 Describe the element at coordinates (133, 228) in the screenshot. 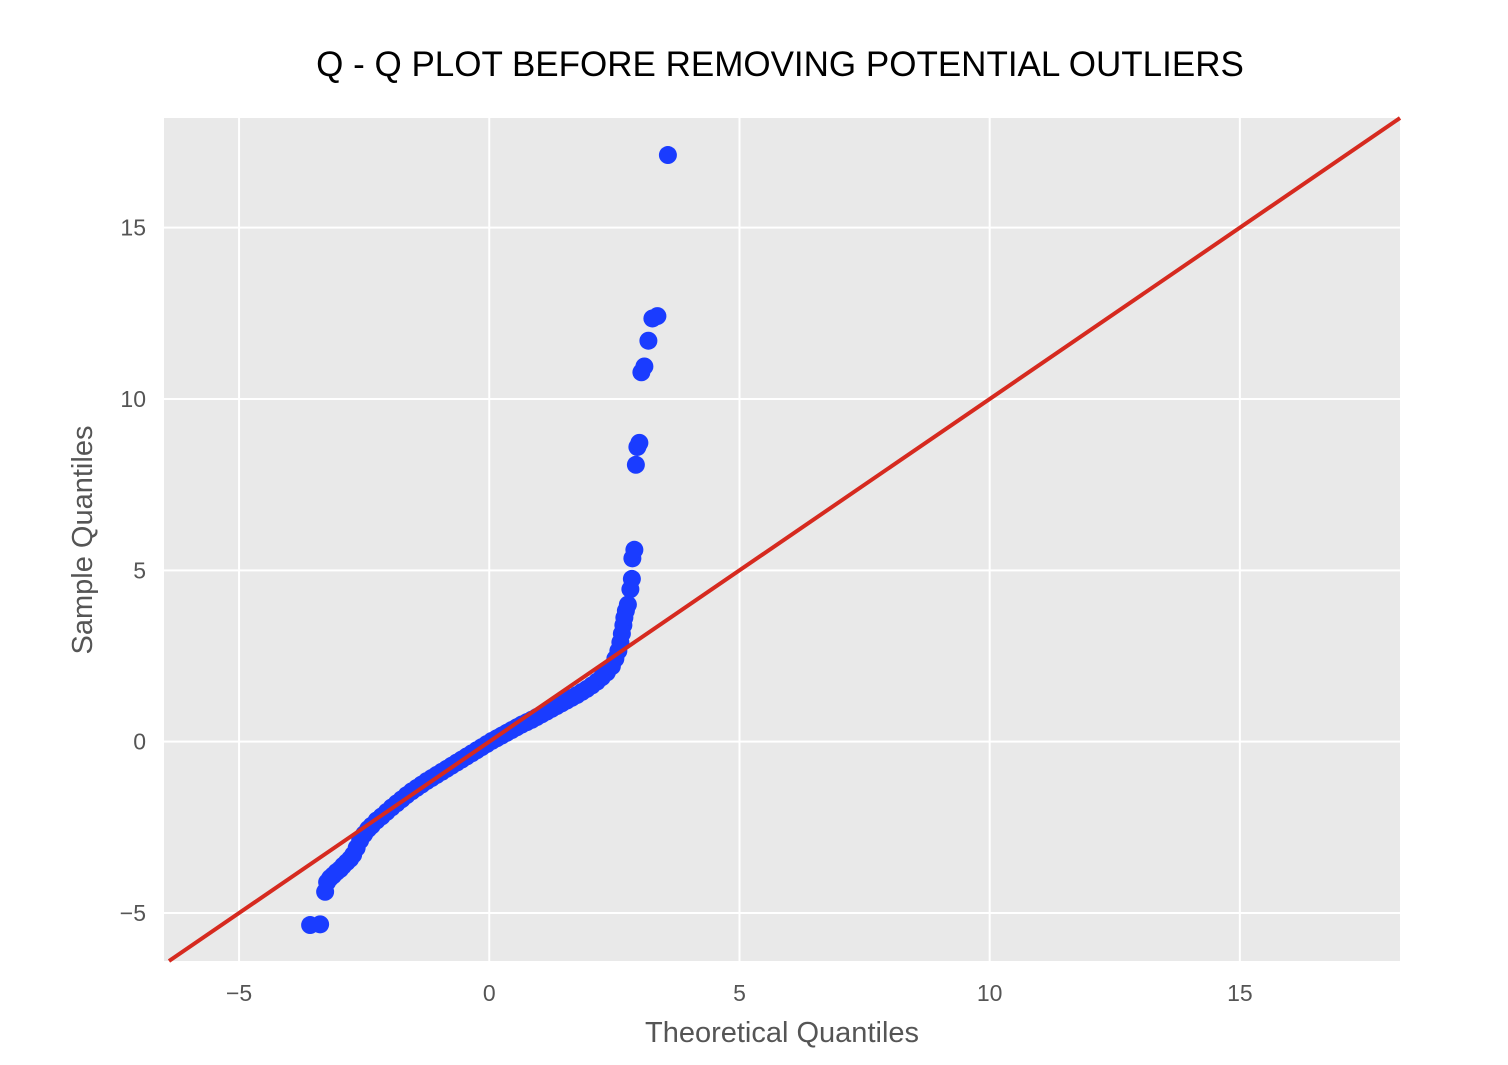

I see `y-tick-label: 15` at that location.